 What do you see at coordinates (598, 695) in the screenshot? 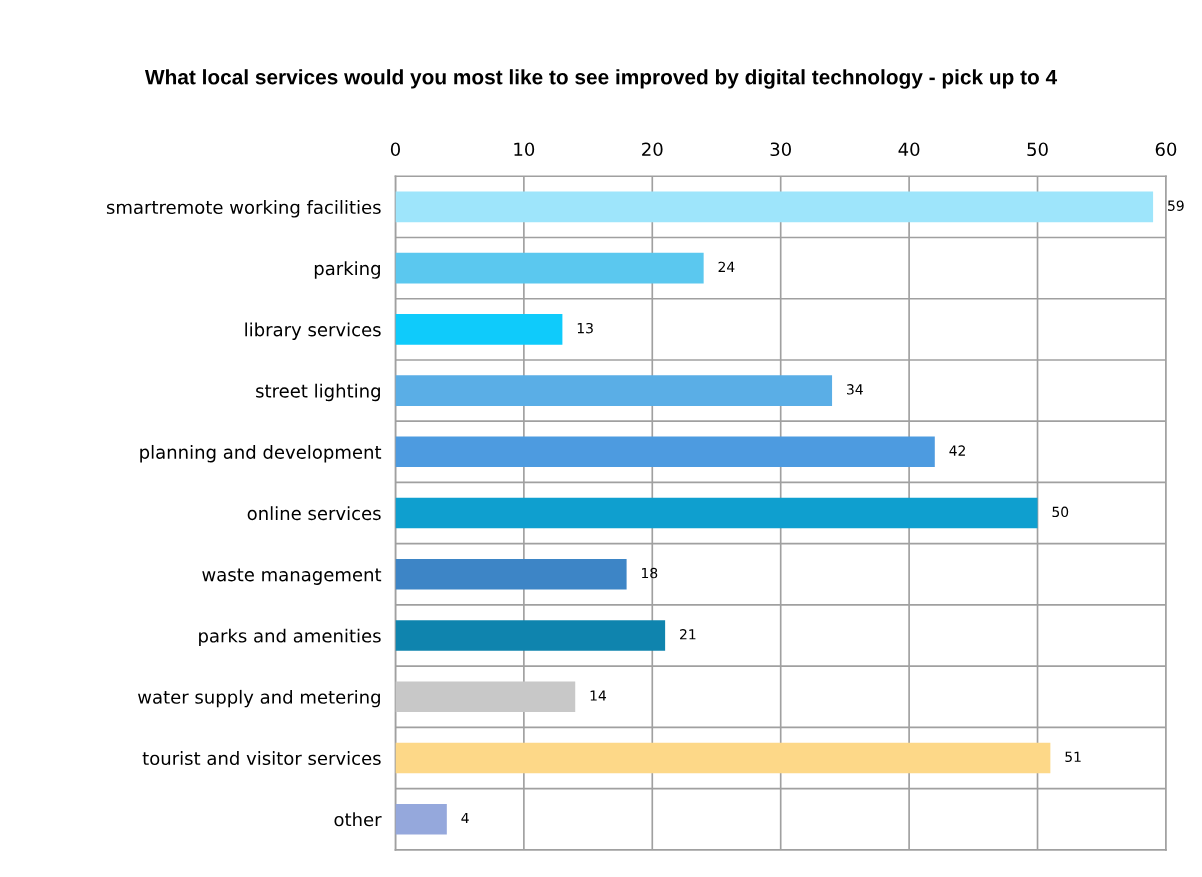
I see `data-label: 14` at bounding box center [598, 695].